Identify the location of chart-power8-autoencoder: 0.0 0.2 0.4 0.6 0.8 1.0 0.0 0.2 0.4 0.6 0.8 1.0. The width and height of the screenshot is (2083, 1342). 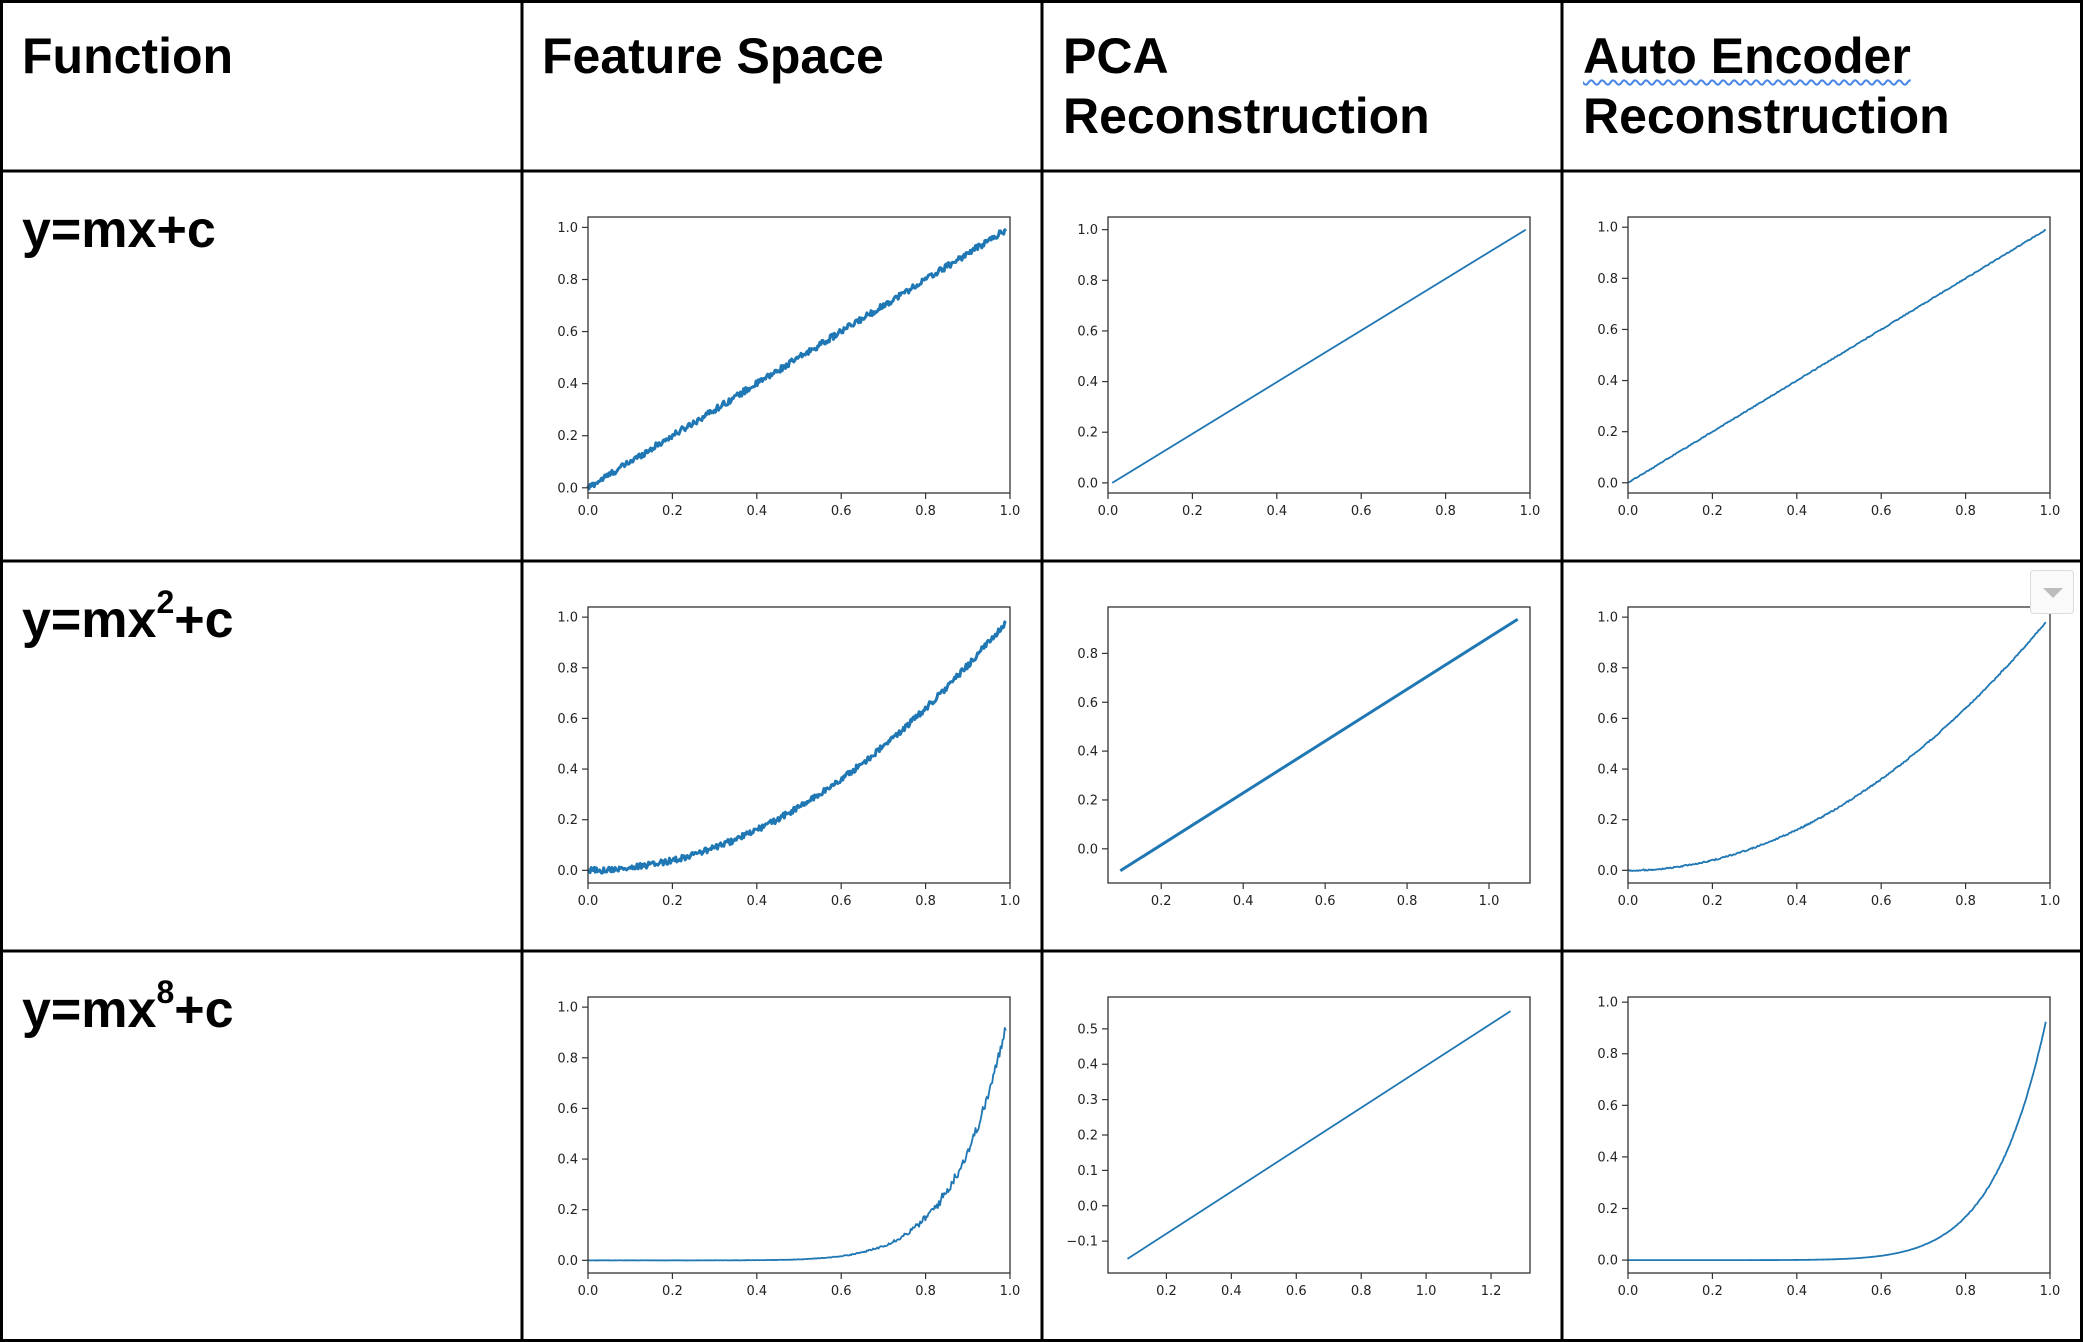
(1820, 1155).